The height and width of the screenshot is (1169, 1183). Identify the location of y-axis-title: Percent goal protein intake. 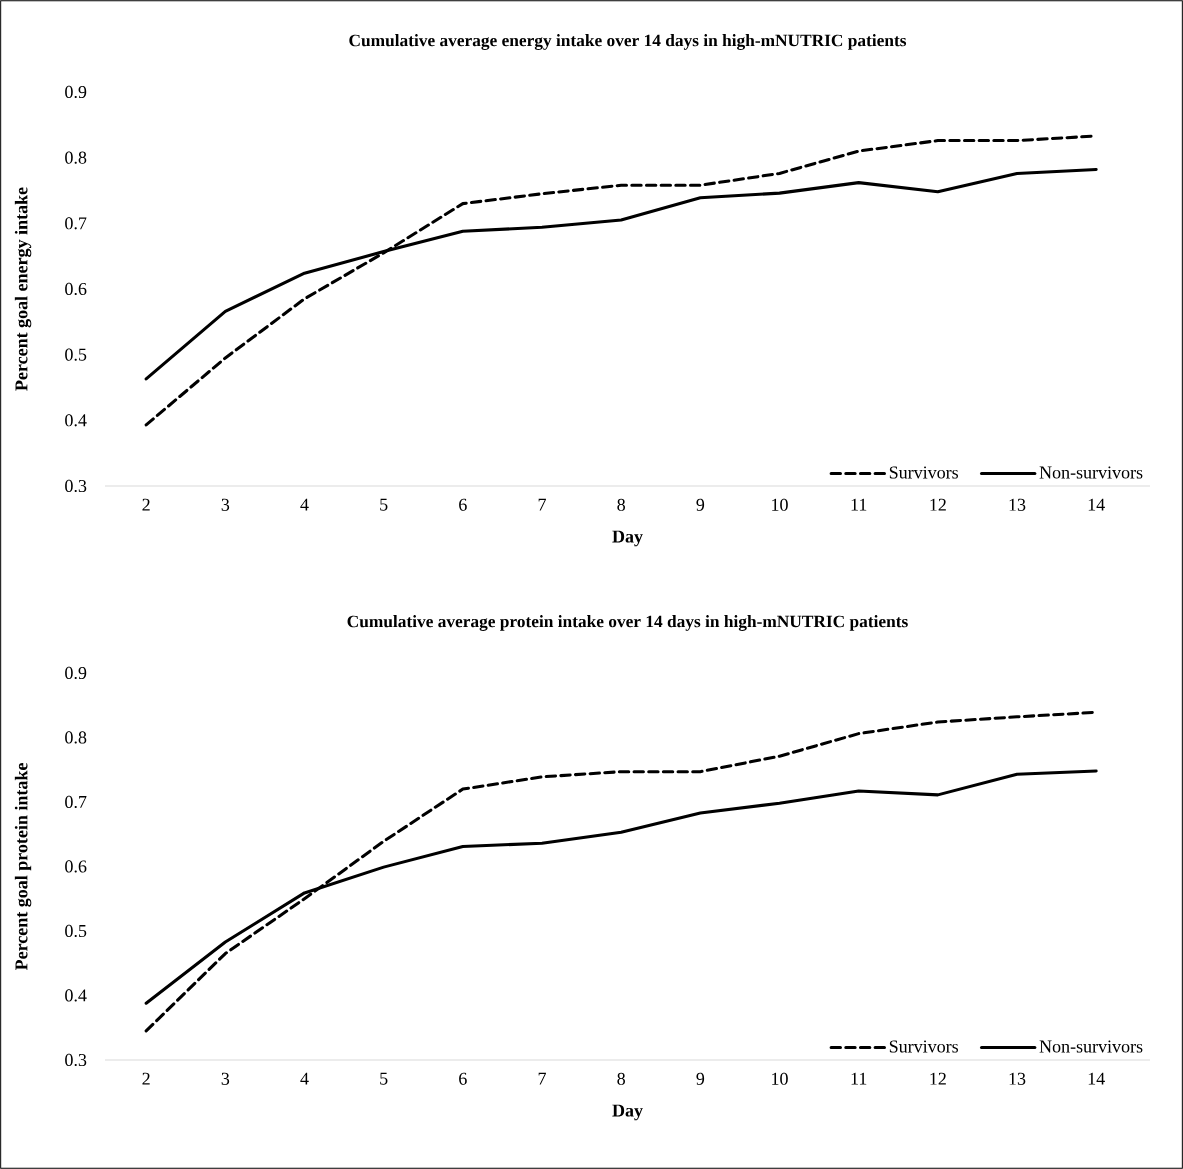
(23, 867).